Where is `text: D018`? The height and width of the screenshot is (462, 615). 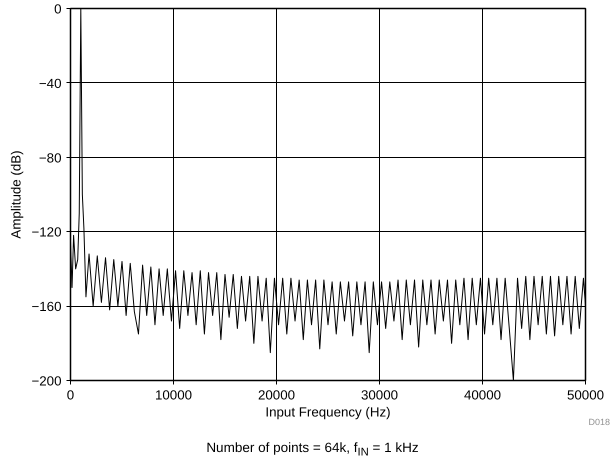 text: D018 is located at coordinates (599, 422).